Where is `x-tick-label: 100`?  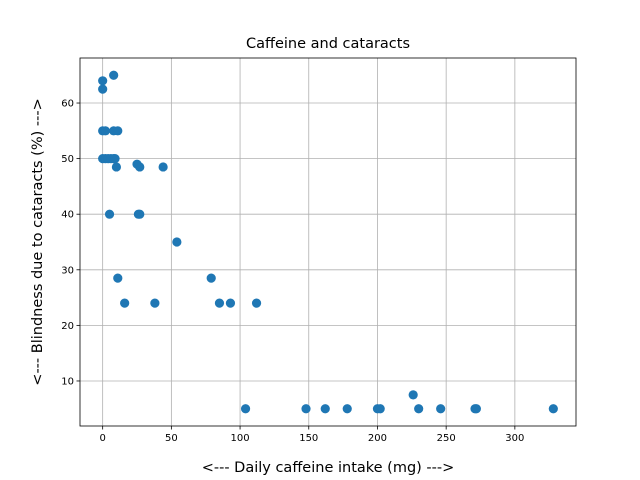
x-tick-label: 100 is located at coordinates (240, 438).